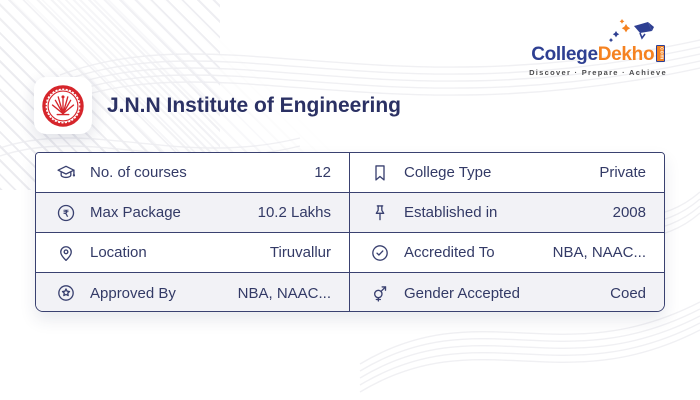 Image resolution: width=700 pixels, height=400 pixels. What do you see at coordinates (660, 53) in the screenshot?
I see `brand-com-badge: com` at bounding box center [660, 53].